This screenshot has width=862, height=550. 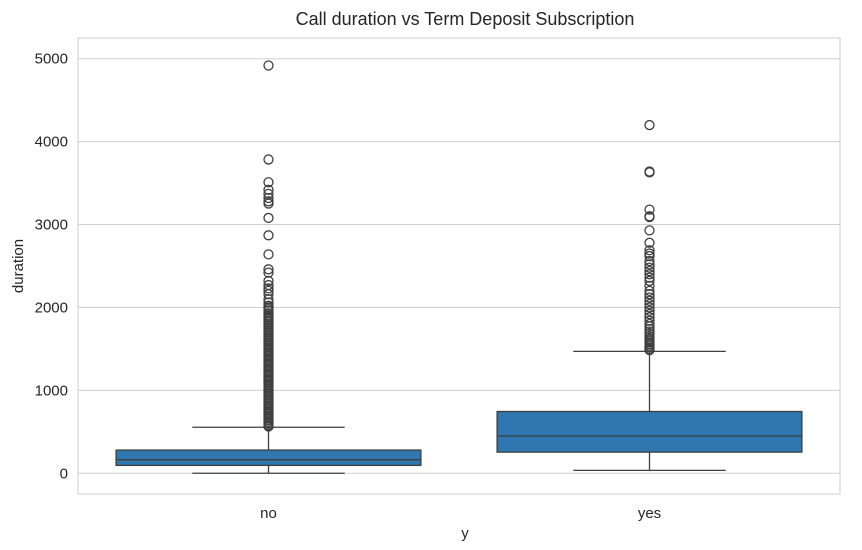 What do you see at coordinates (51, 307) in the screenshot?
I see `y-tick-label: 2000` at bounding box center [51, 307].